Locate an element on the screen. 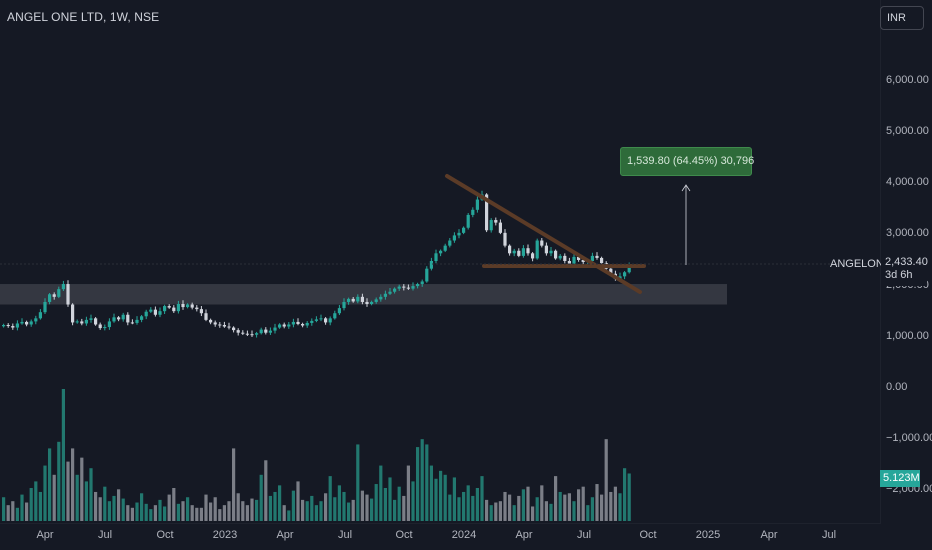 This screenshot has height=550, width=932. currency-button: INR is located at coordinates (902, 18).